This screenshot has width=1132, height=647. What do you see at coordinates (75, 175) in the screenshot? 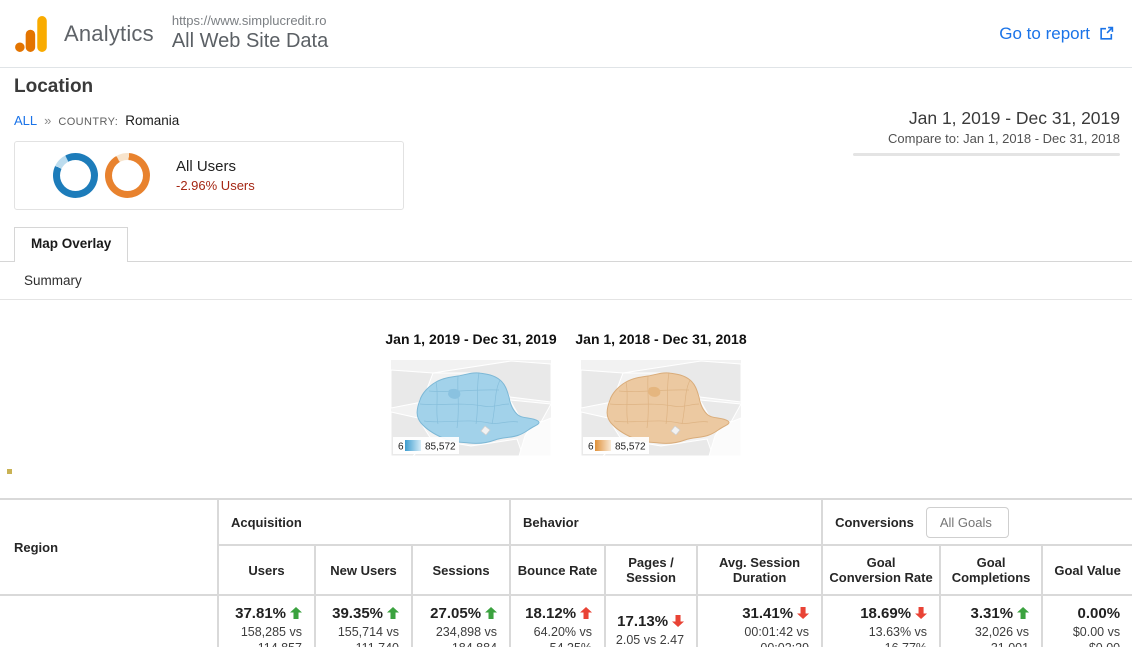
I see `donut-current-icon` at bounding box center [75, 175].